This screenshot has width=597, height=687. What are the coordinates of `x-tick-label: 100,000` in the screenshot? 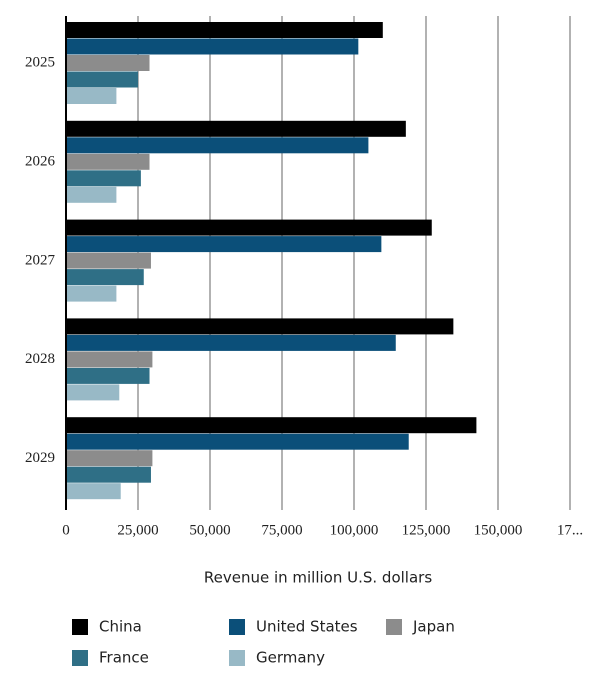 It's located at (354, 530).